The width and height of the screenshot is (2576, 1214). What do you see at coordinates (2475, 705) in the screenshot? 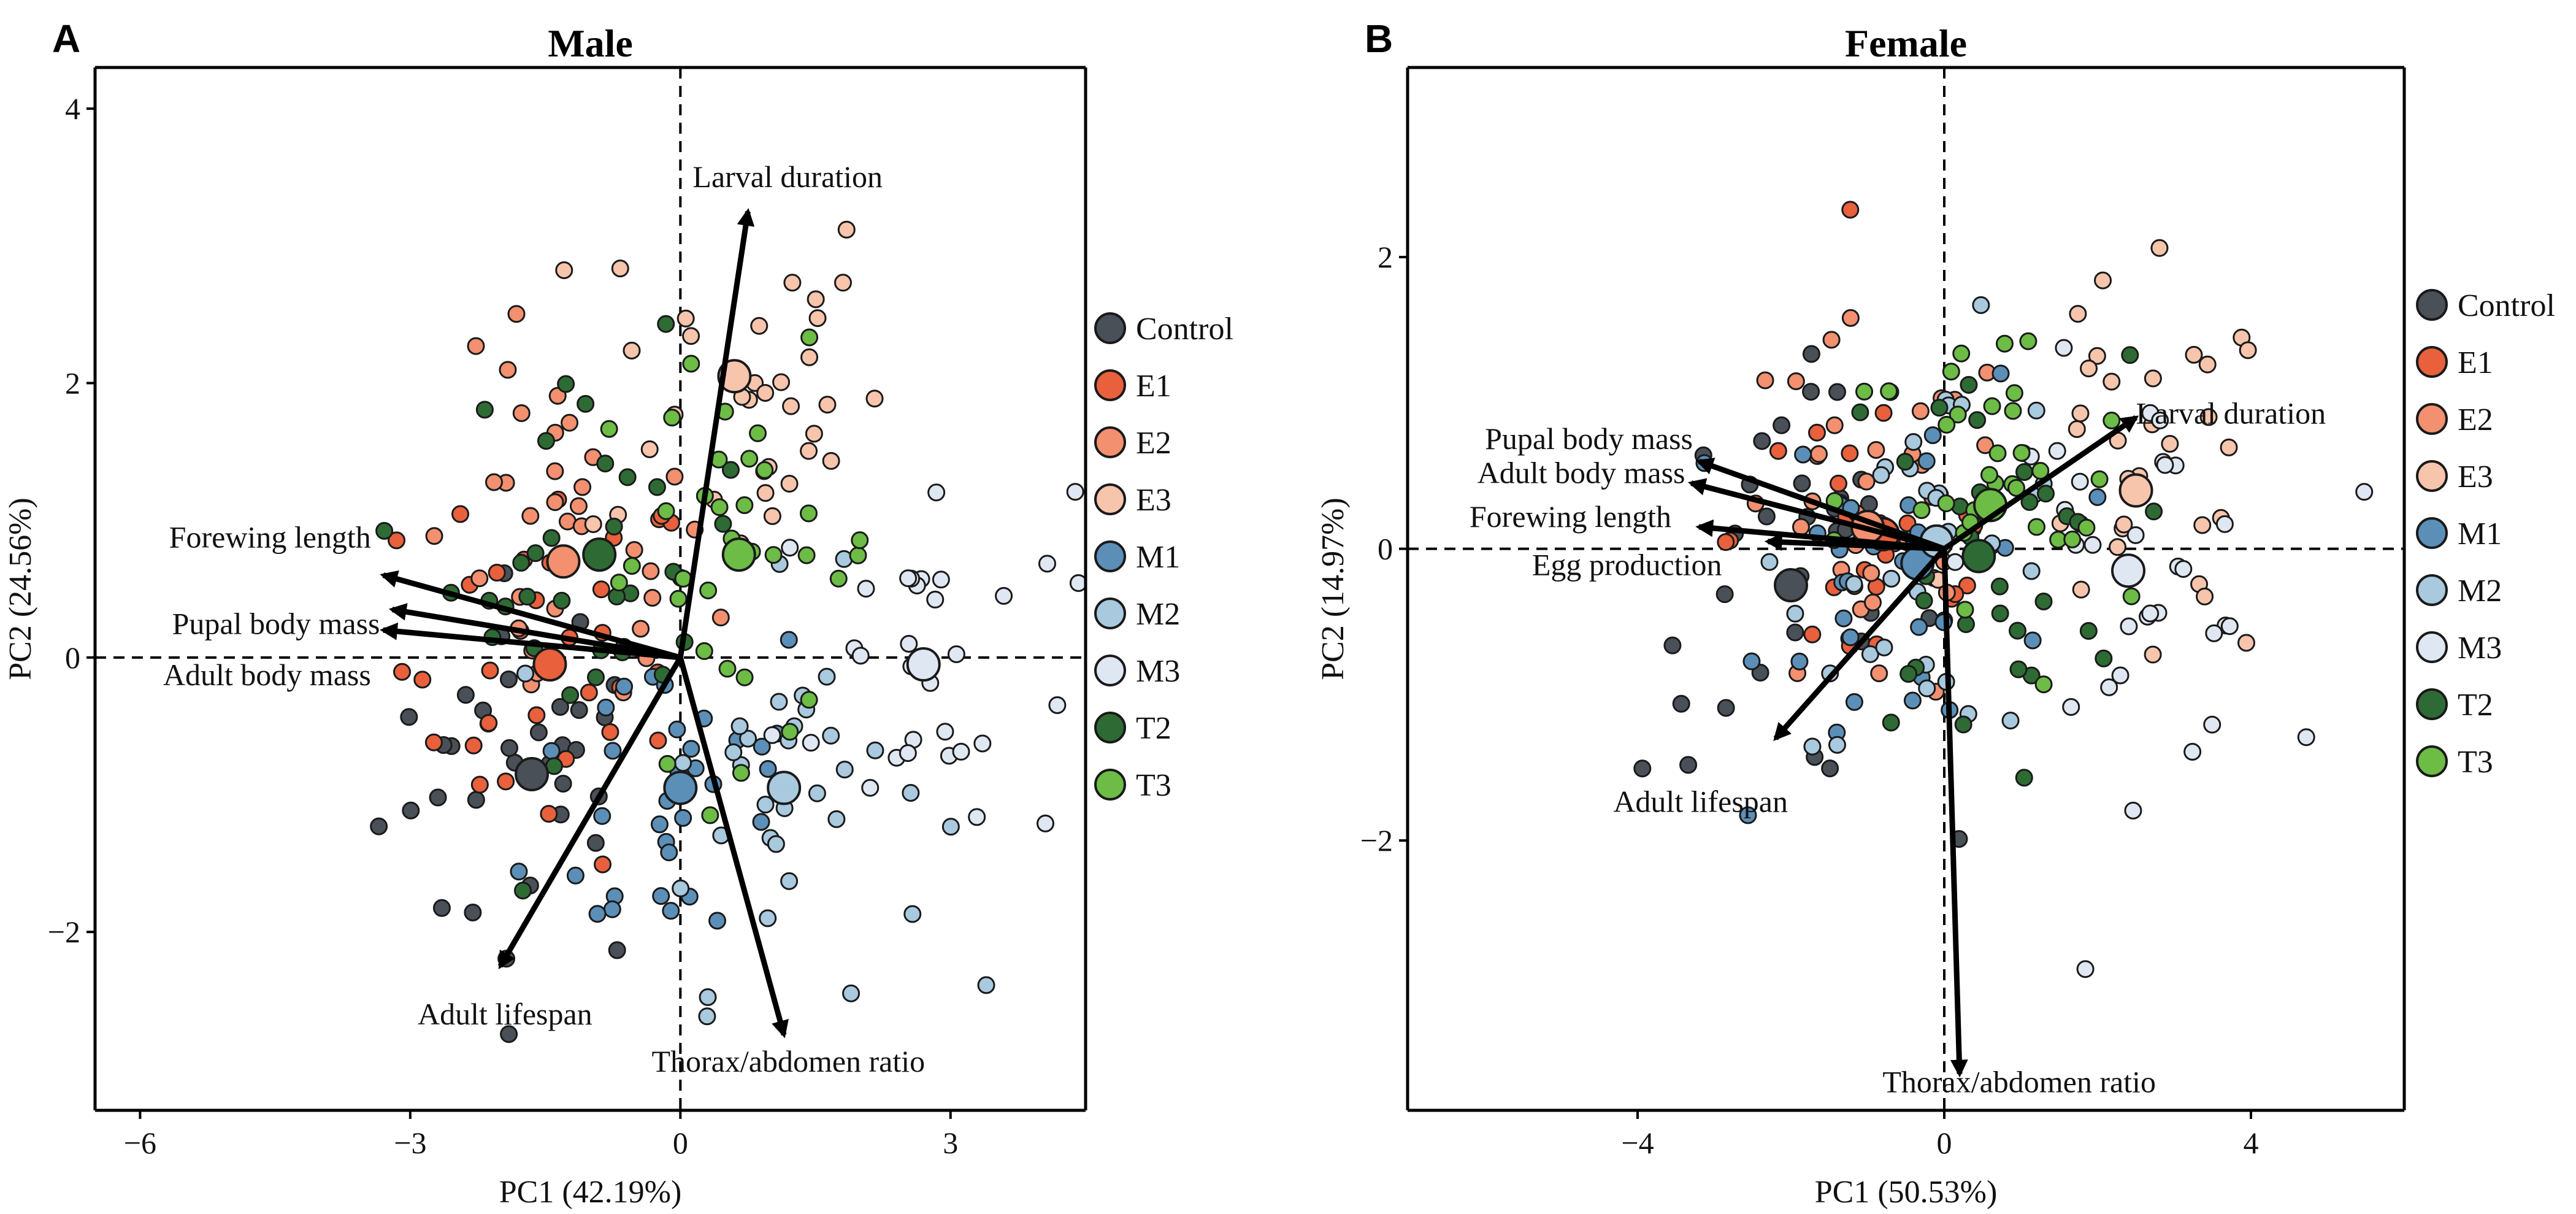
I see `legend-label-t2: T2` at bounding box center [2475, 705].